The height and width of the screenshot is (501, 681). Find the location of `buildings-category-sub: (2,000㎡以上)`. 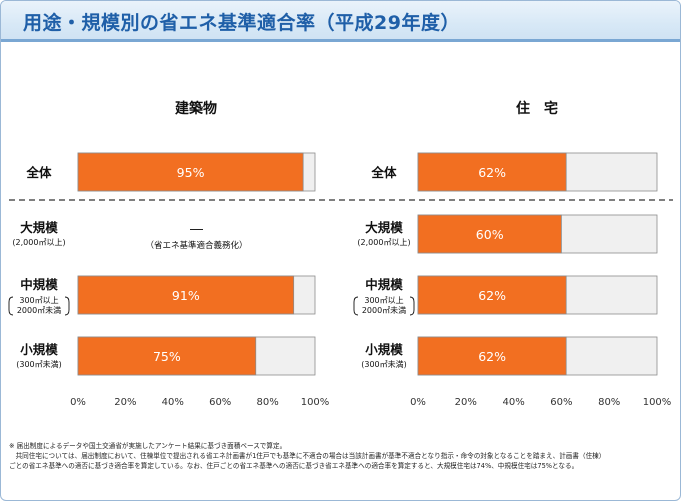

buildings-category-sub: (2,000㎡以上) is located at coordinates (38, 242).